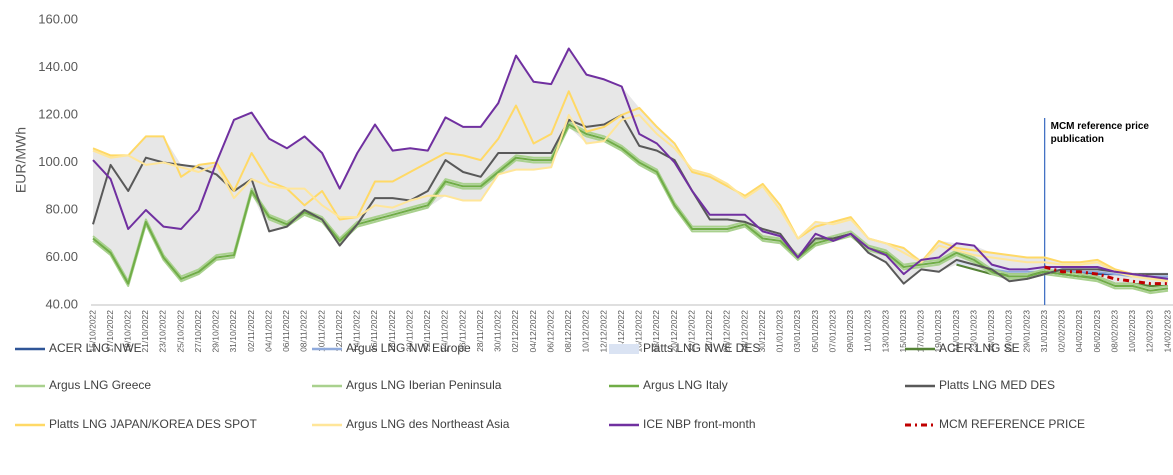 This screenshot has height=475, width=1173. I want to click on x-tick-label: 26/11/2022, so click(462, 331).